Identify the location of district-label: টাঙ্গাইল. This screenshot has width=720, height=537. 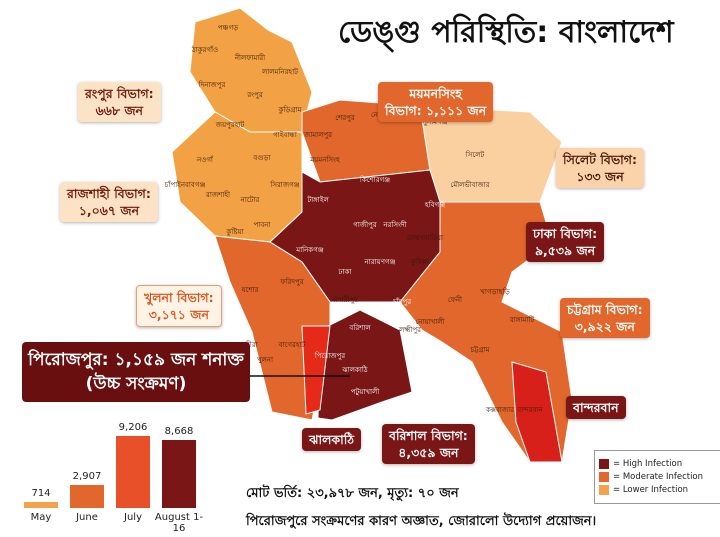
(317, 199).